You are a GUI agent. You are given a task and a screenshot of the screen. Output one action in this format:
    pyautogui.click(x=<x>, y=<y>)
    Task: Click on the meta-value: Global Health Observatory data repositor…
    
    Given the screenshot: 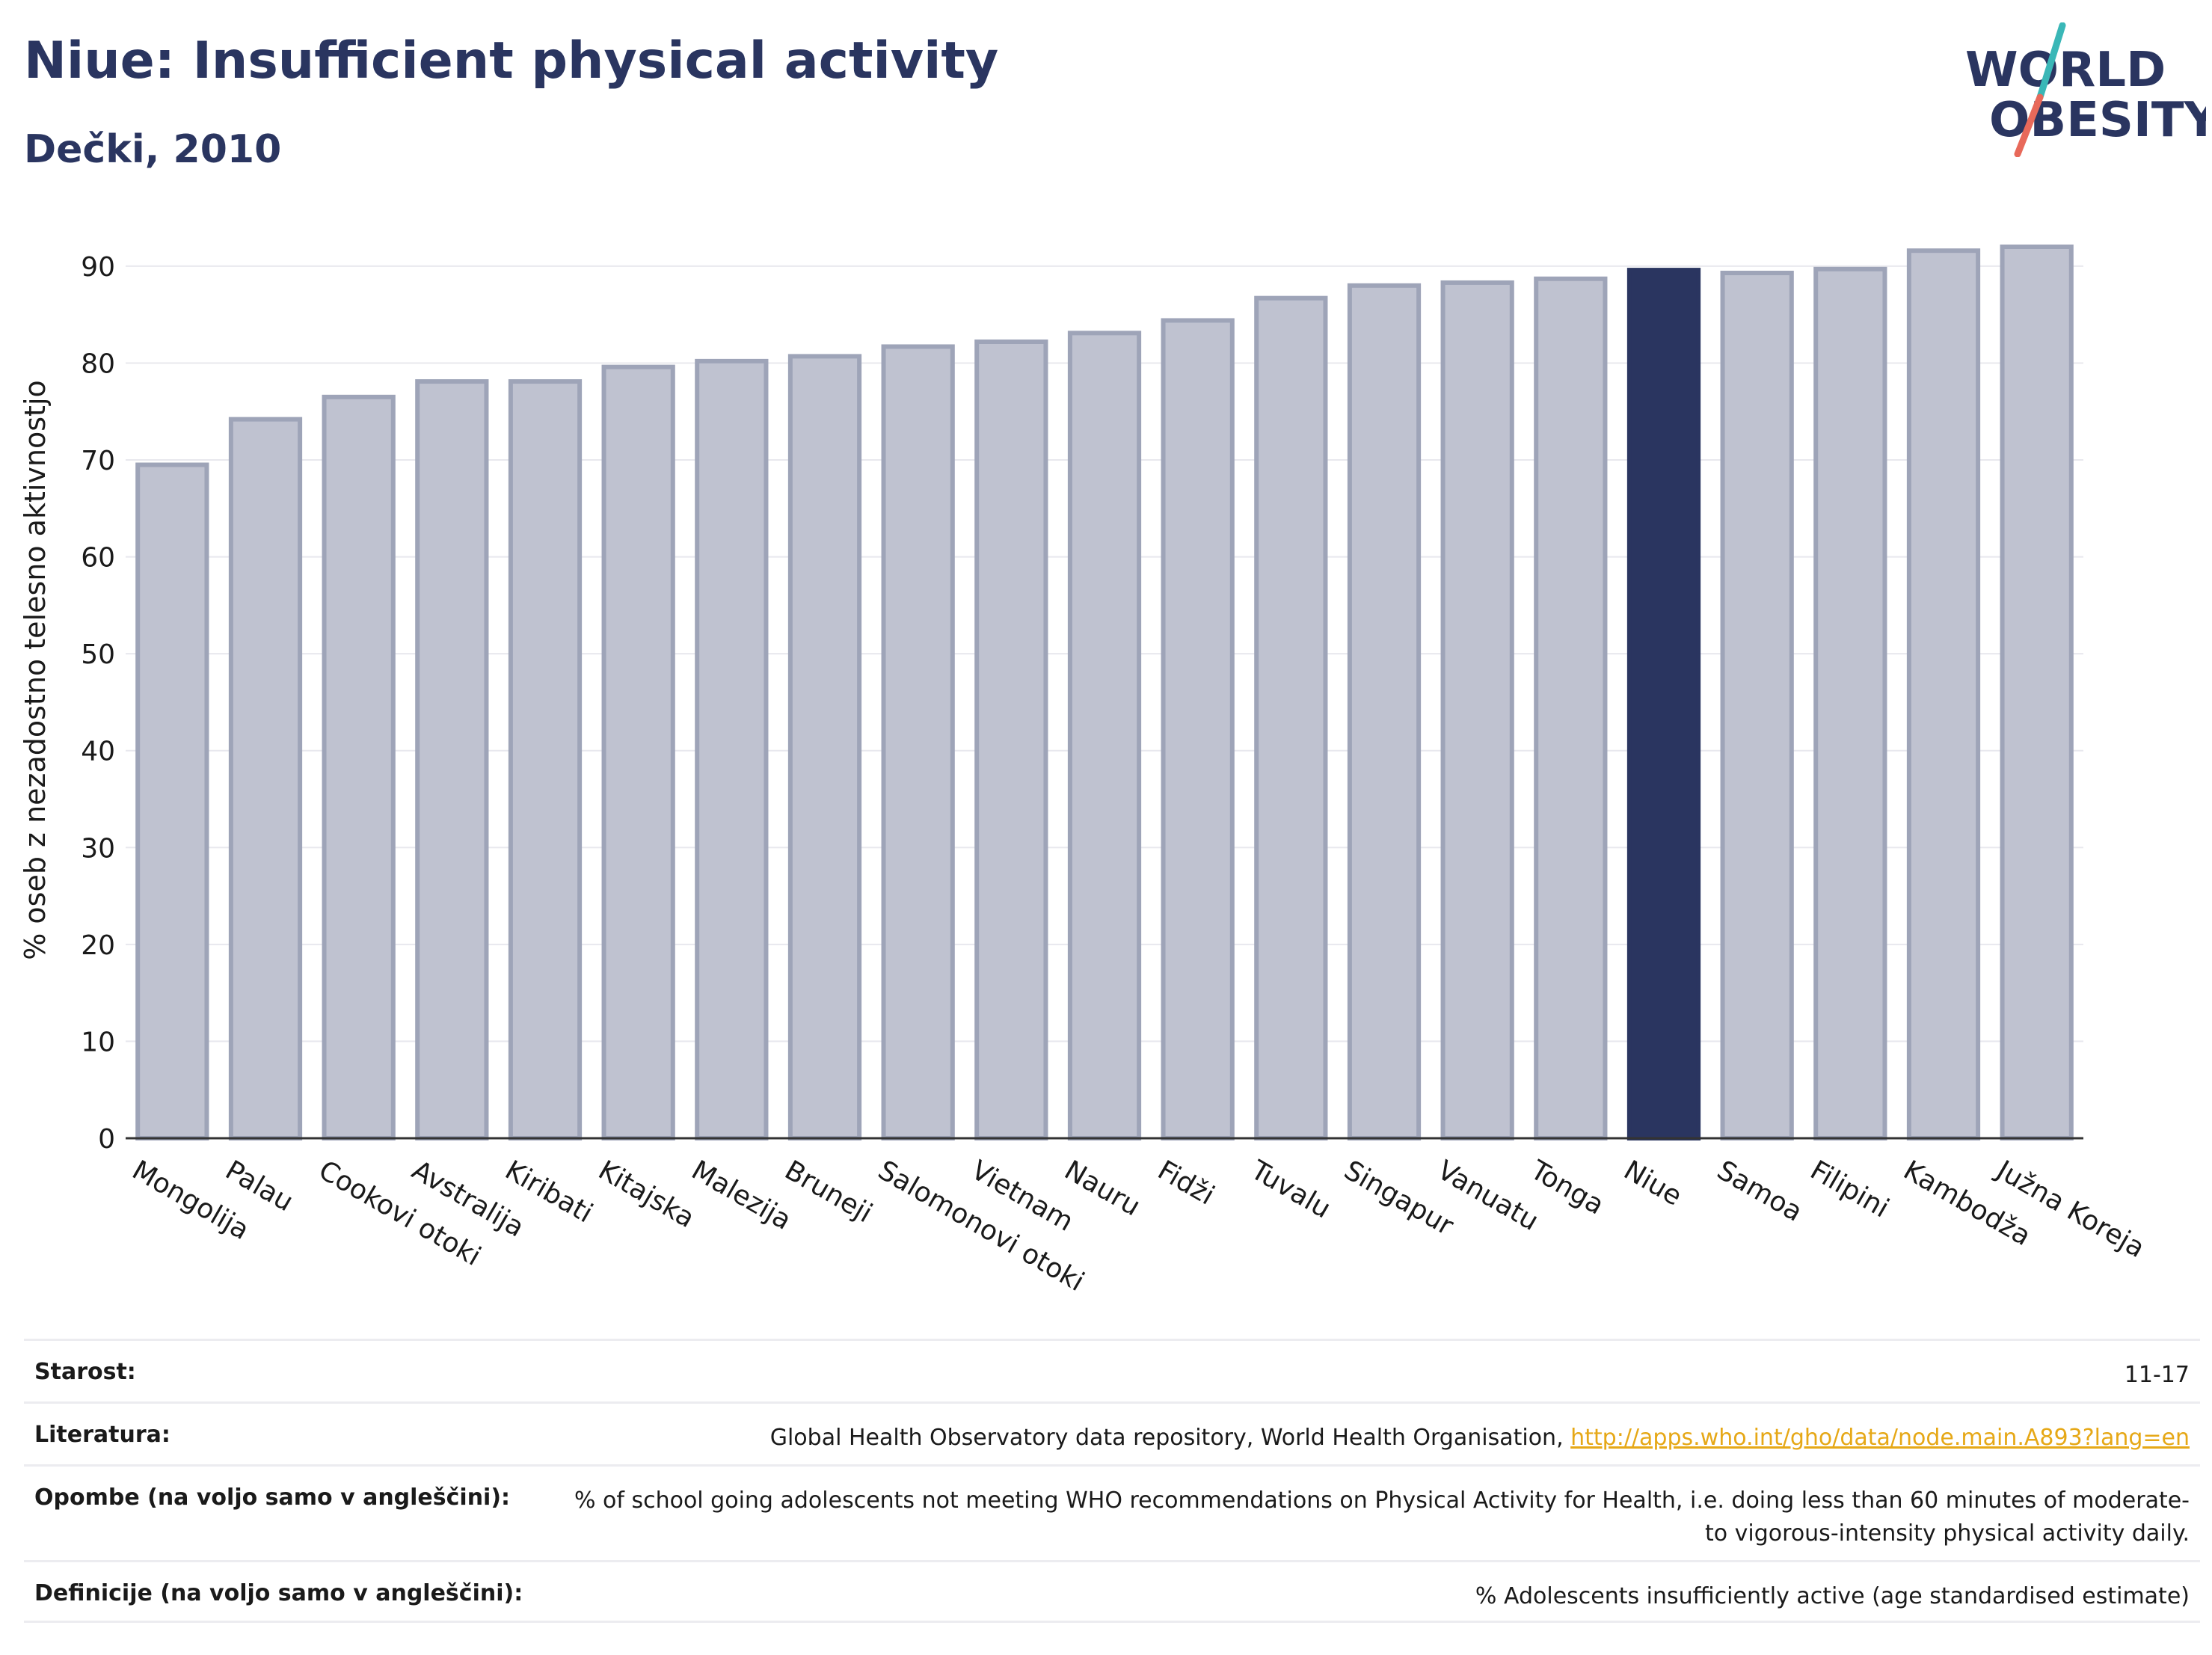 What is the action you would take?
    pyautogui.click(x=1480, y=1438)
    